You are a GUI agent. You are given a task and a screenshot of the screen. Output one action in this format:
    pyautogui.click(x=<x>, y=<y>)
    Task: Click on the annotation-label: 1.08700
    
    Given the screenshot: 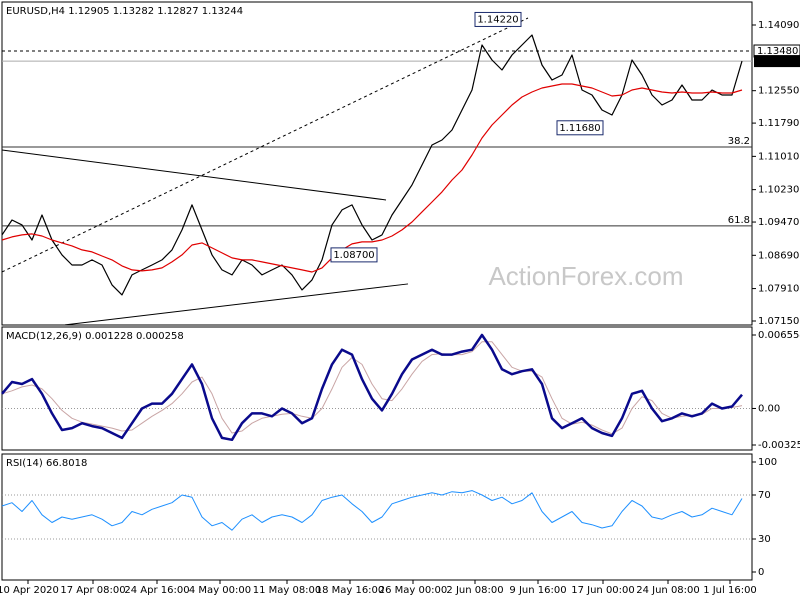 What is the action you would take?
    pyautogui.click(x=353, y=255)
    